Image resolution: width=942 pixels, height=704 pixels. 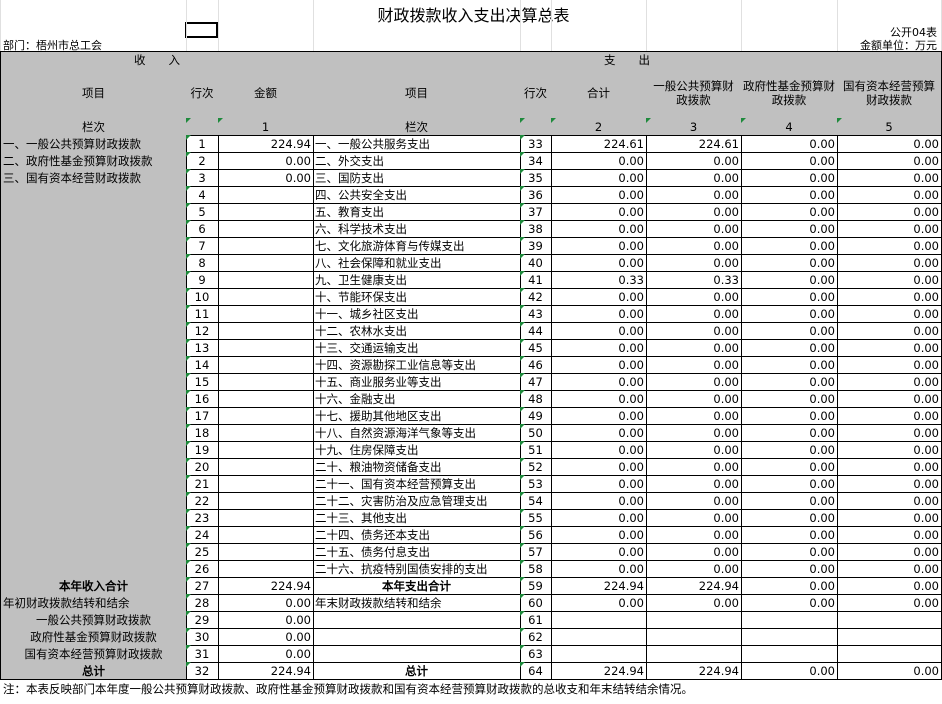 What do you see at coordinates (202, 297) in the screenshot?
I see `line-number: 10` at bounding box center [202, 297].